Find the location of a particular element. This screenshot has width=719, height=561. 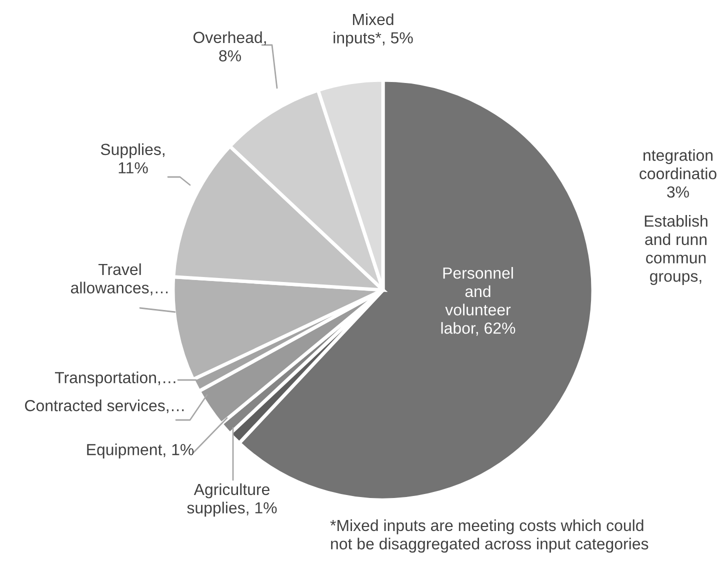

slice-label: Personnel and volunteer labor, 62% is located at coordinates (478, 301).